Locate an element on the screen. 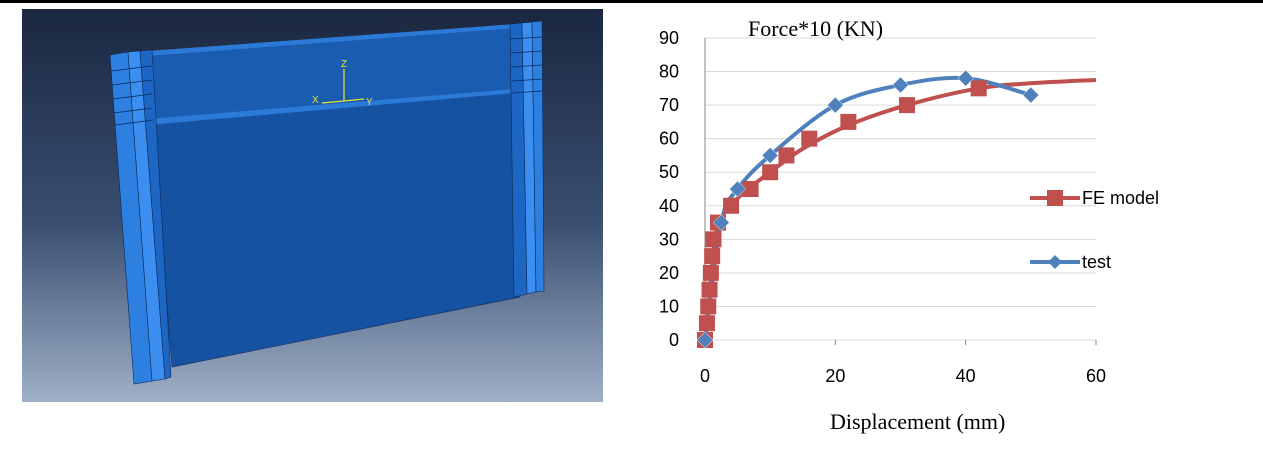  x-tick-label-0: 0 is located at coordinates (705, 376).